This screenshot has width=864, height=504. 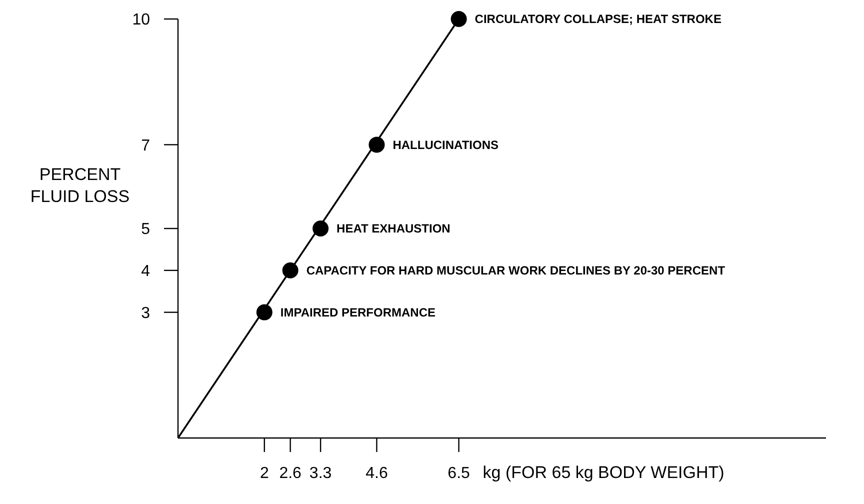 What do you see at coordinates (393, 229) in the screenshot?
I see `annotation: HEAT EXHAUSTION` at bounding box center [393, 229].